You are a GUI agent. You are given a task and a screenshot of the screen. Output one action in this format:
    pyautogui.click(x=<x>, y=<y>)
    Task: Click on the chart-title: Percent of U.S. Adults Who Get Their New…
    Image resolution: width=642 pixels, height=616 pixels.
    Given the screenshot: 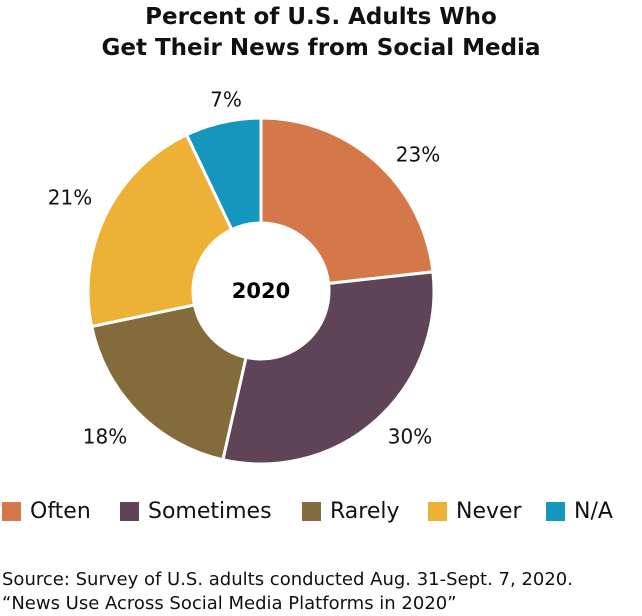 What is the action you would take?
    pyautogui.click(x=321, y=33)
    